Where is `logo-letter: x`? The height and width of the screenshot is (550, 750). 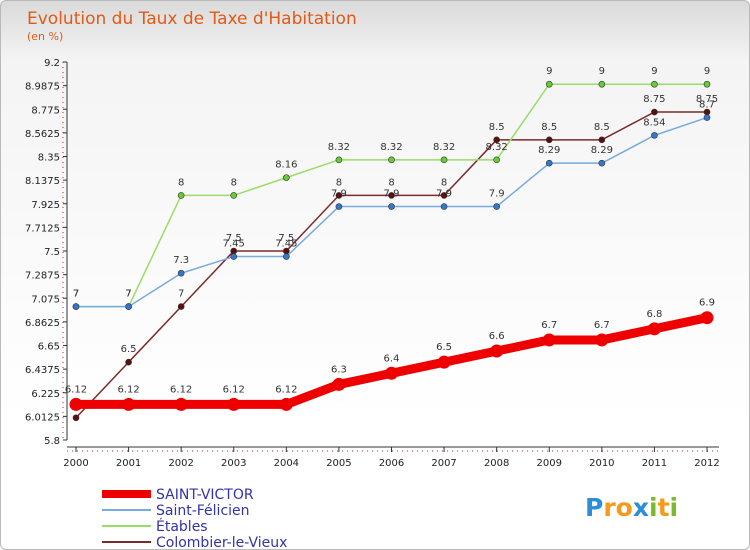 logo-letter: x is located at coordinates (641, 507).